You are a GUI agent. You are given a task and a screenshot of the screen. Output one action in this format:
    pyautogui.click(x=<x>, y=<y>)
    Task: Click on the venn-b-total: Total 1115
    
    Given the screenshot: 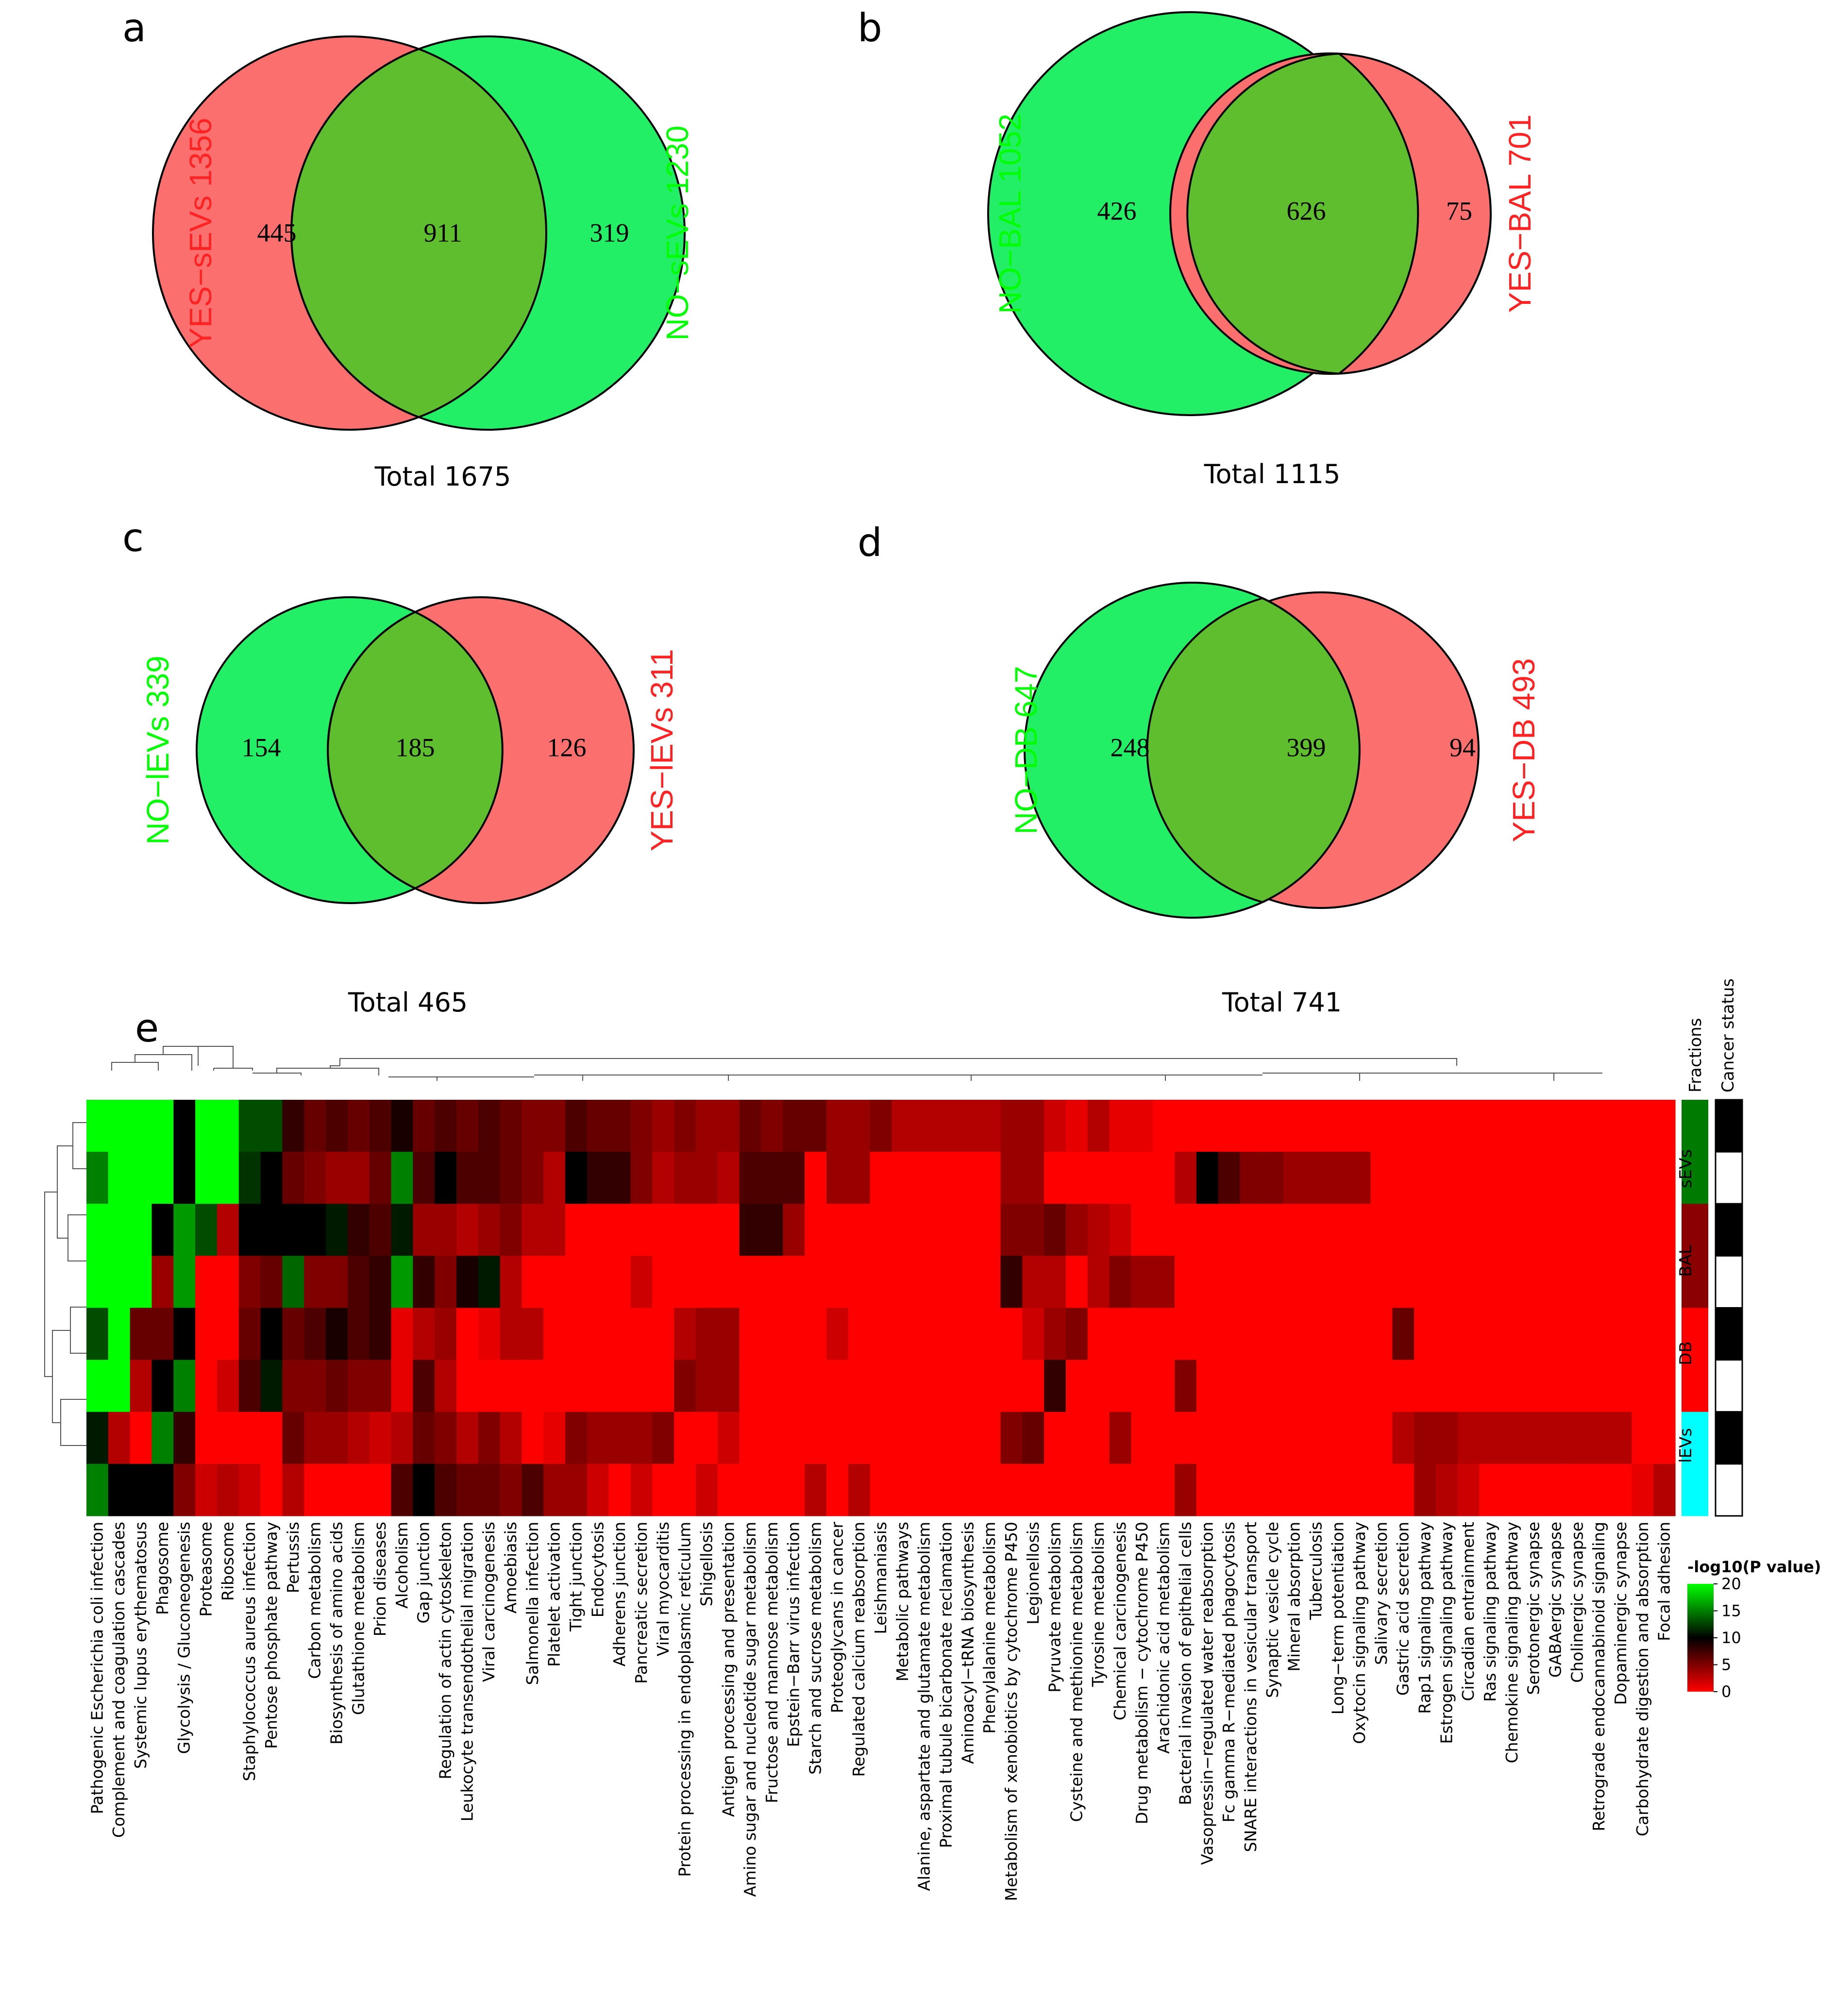 What is the action you would take?
    pyautogui.click(x=1273, y=474)
    